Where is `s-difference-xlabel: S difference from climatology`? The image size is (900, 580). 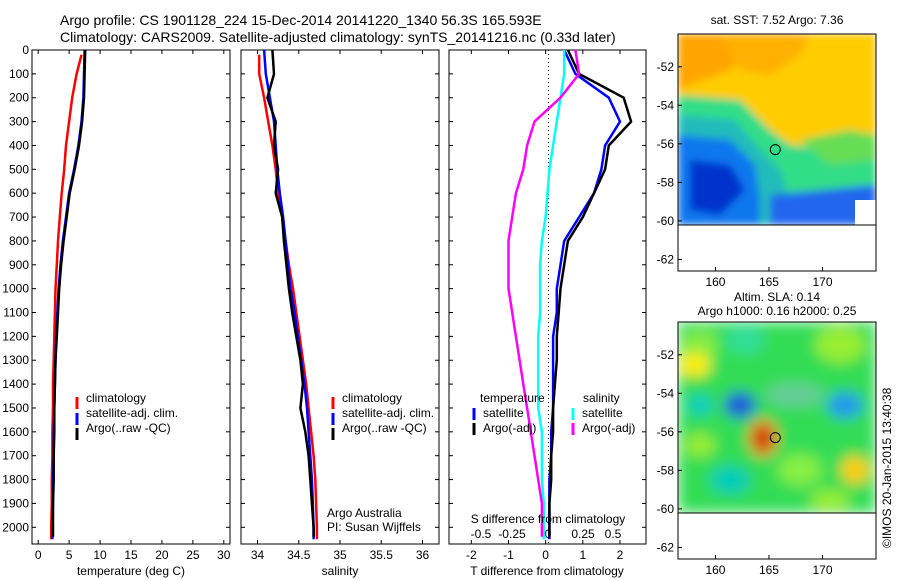
s-difference-xlabel: S difference from climatology is located at coordinates (548, 519).